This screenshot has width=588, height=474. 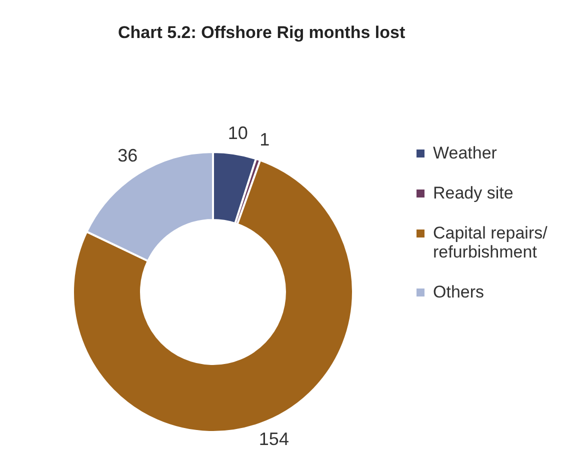 I want to click on data-label: 36, so click(x=128, y=156).